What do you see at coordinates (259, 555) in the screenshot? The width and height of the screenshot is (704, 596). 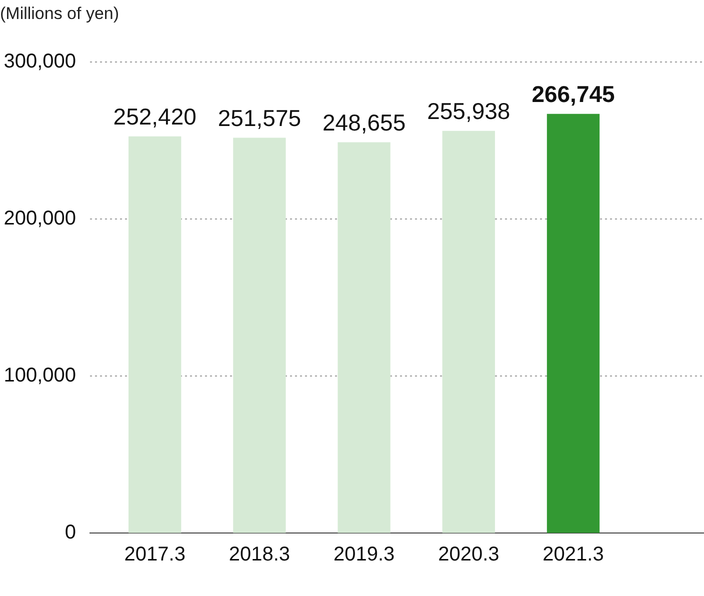 I see `x-tick-label: 2018.3` at bounding box center [259, 555].